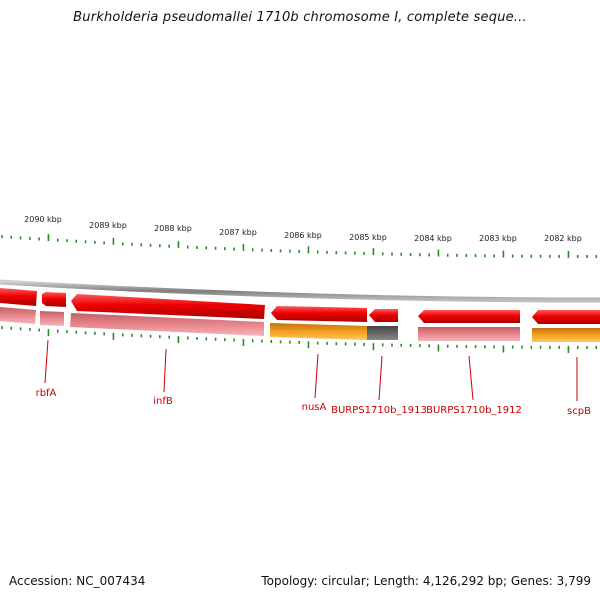 The width and height of the screenshot is (600, 600). I want to click on scale-label: 2082 kbp, so click(563, 238).